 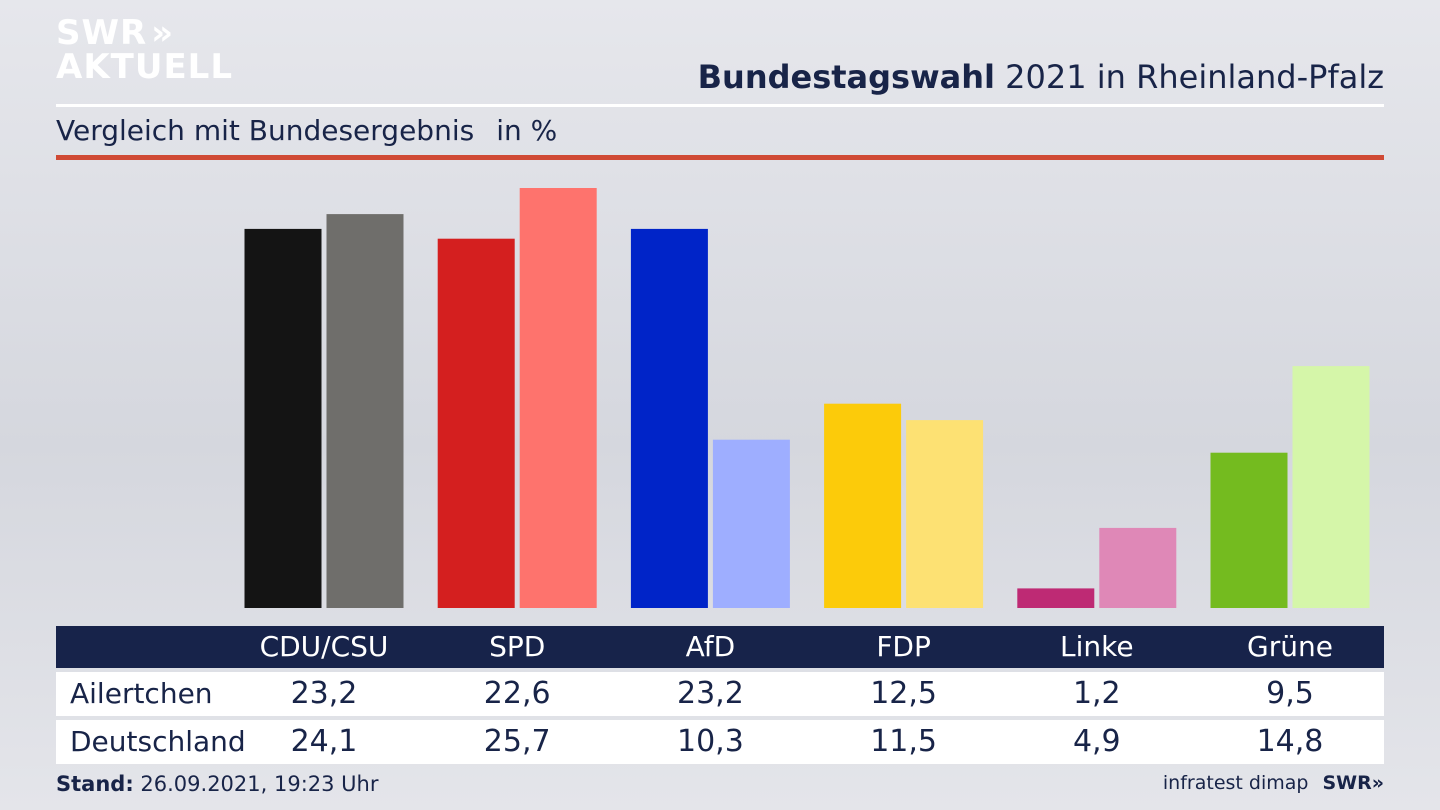 What do you see at coordinates (1189, 77) in the screenshot?
I see `chart-title-rest: 2021 in Rheinland-Pfalz` at bounding box center [1189, 77].